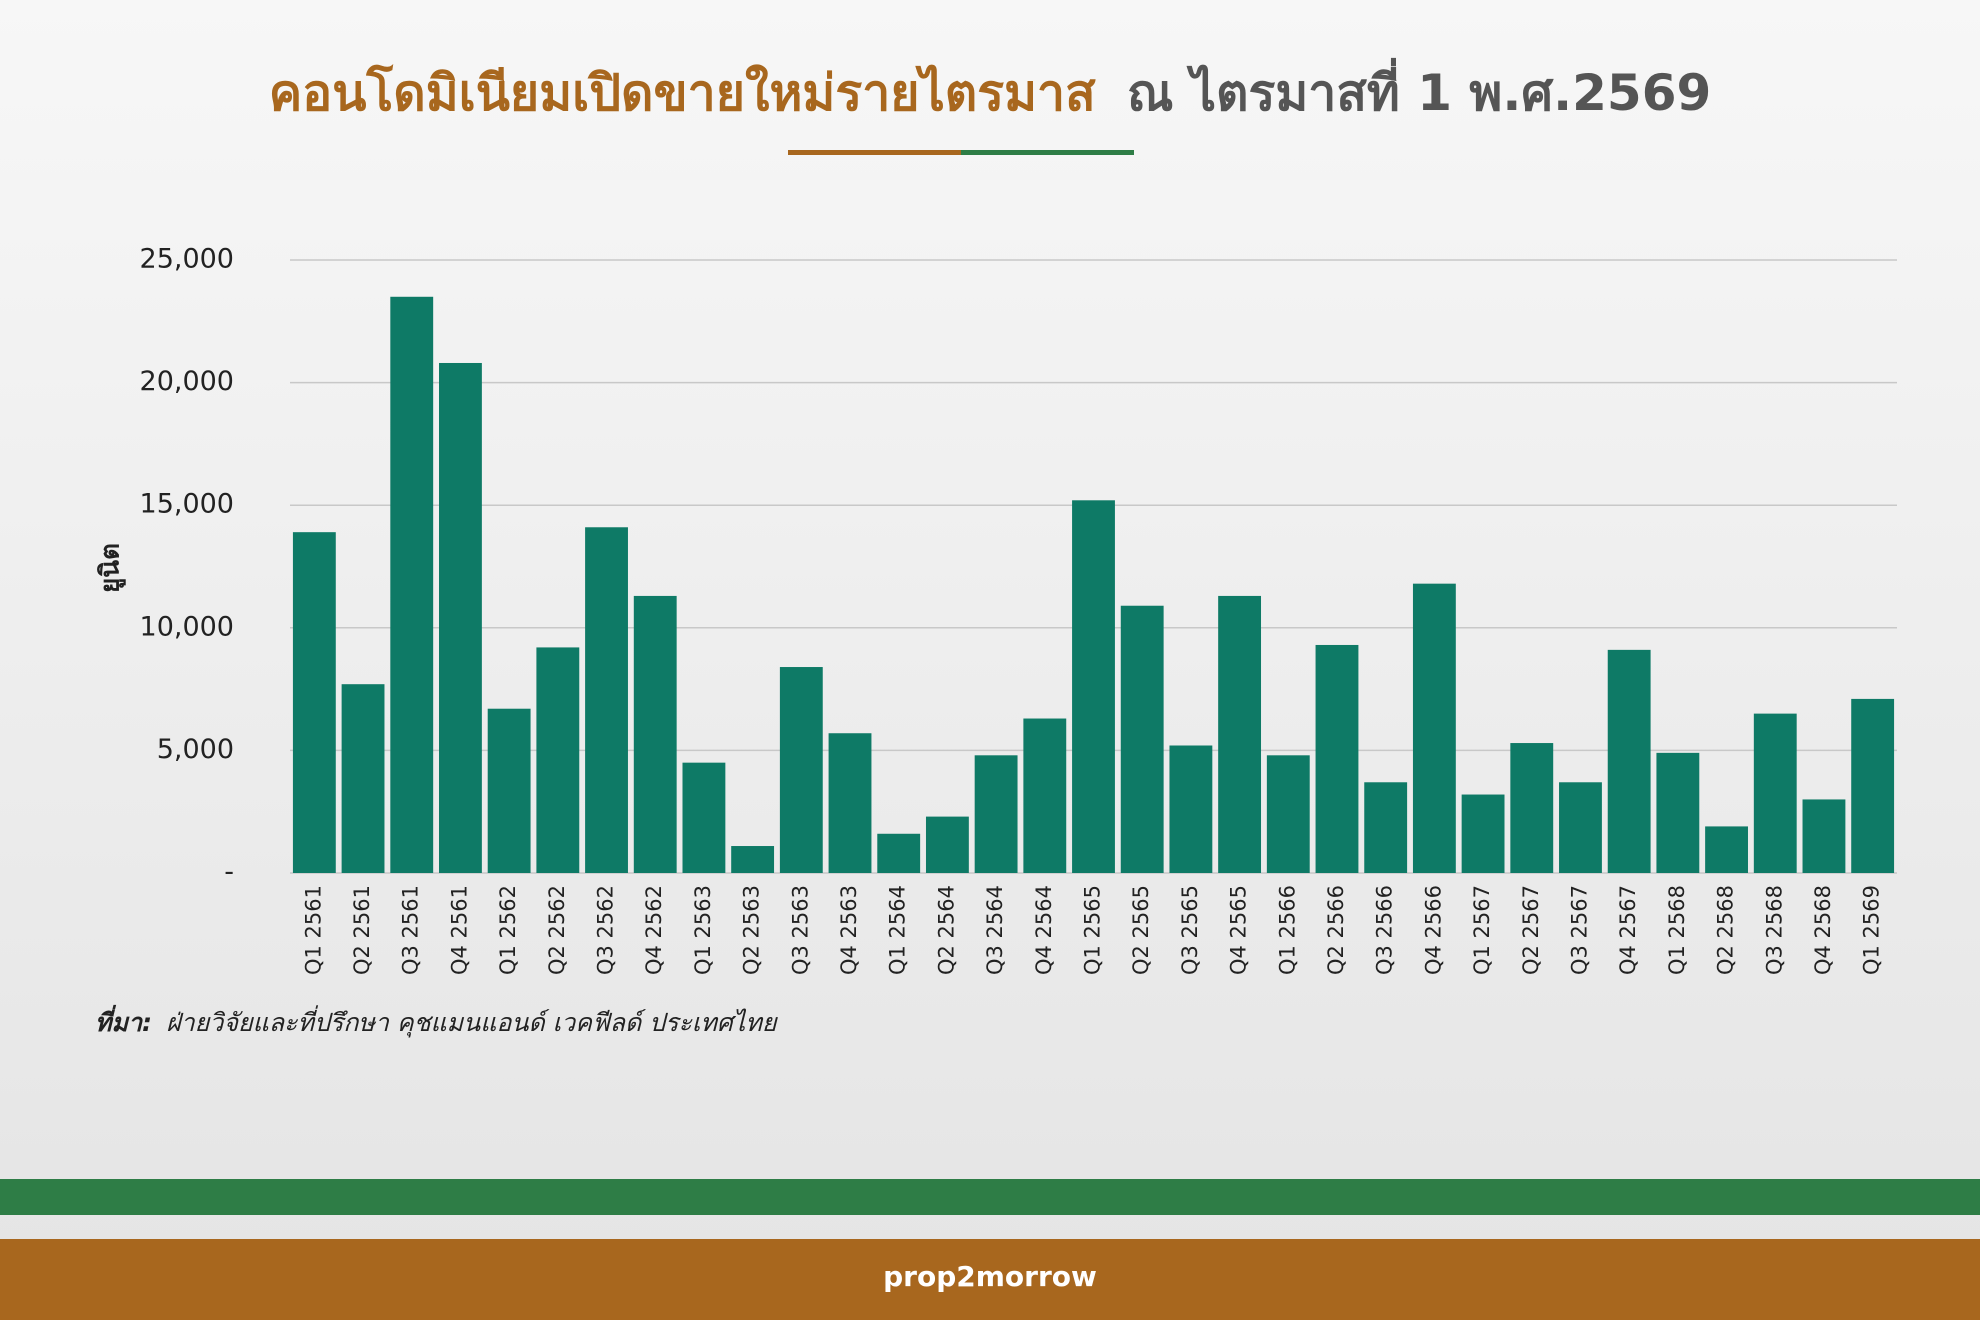  Describe the element at coordinates (362, 930) in the screenshot. I see `x-tick-label: Q2 2561` at that location.